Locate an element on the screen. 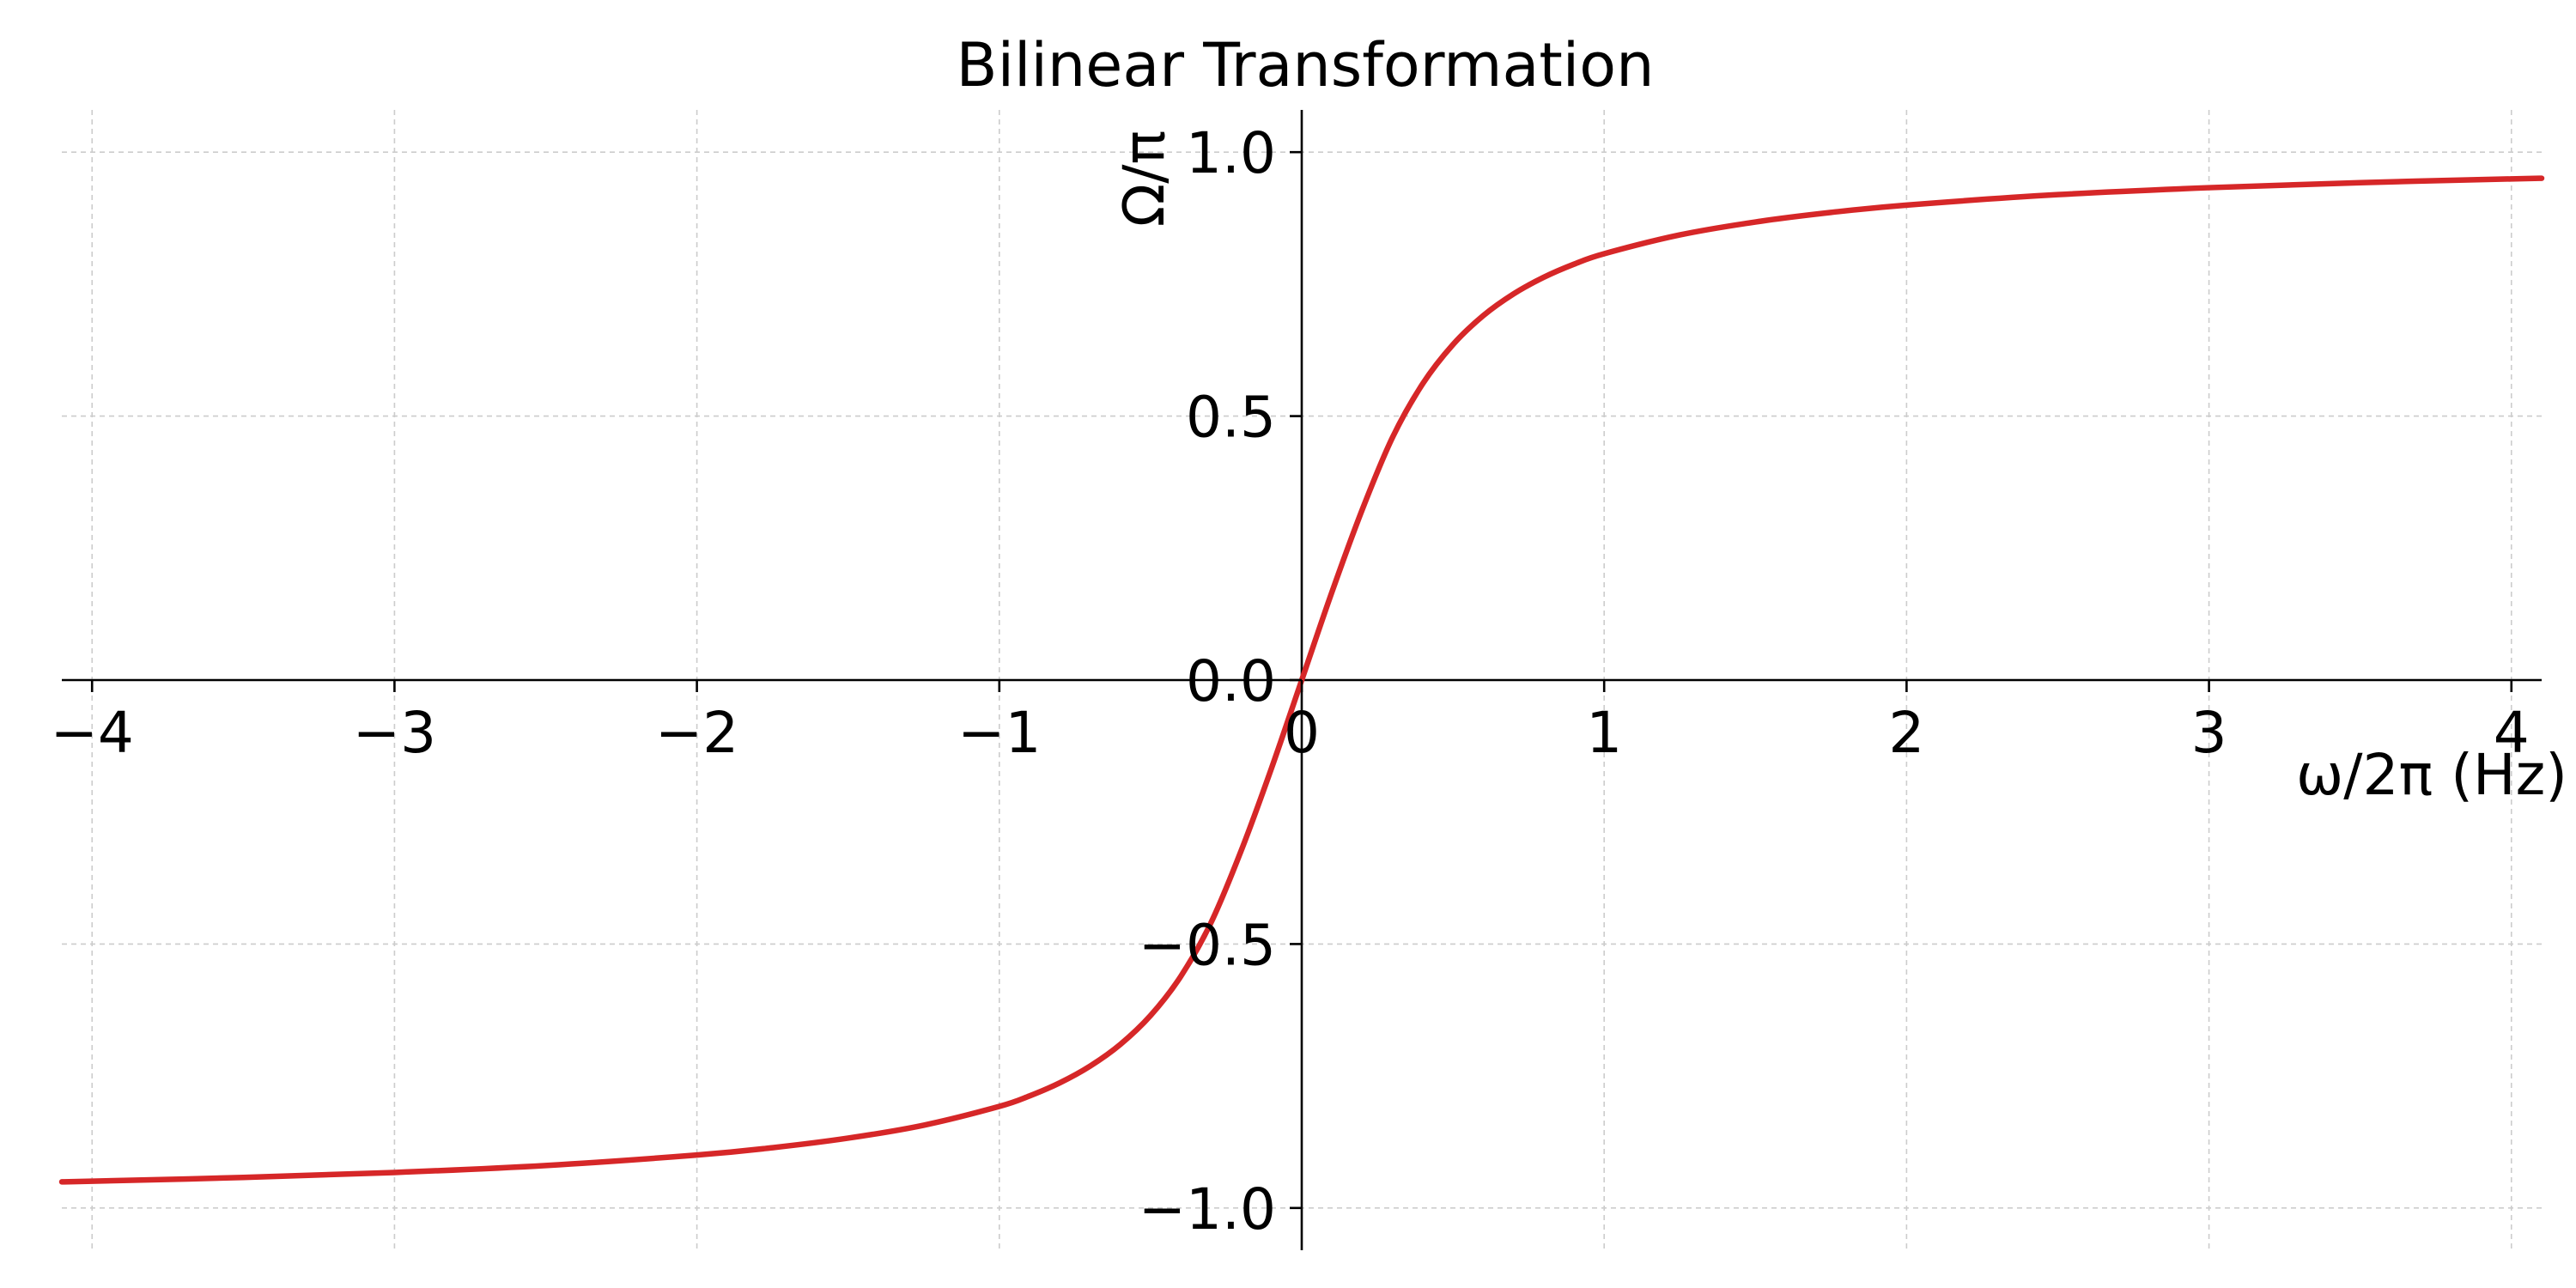  y-tick-label: −1.0 is located at coordinates (1207, 1209).